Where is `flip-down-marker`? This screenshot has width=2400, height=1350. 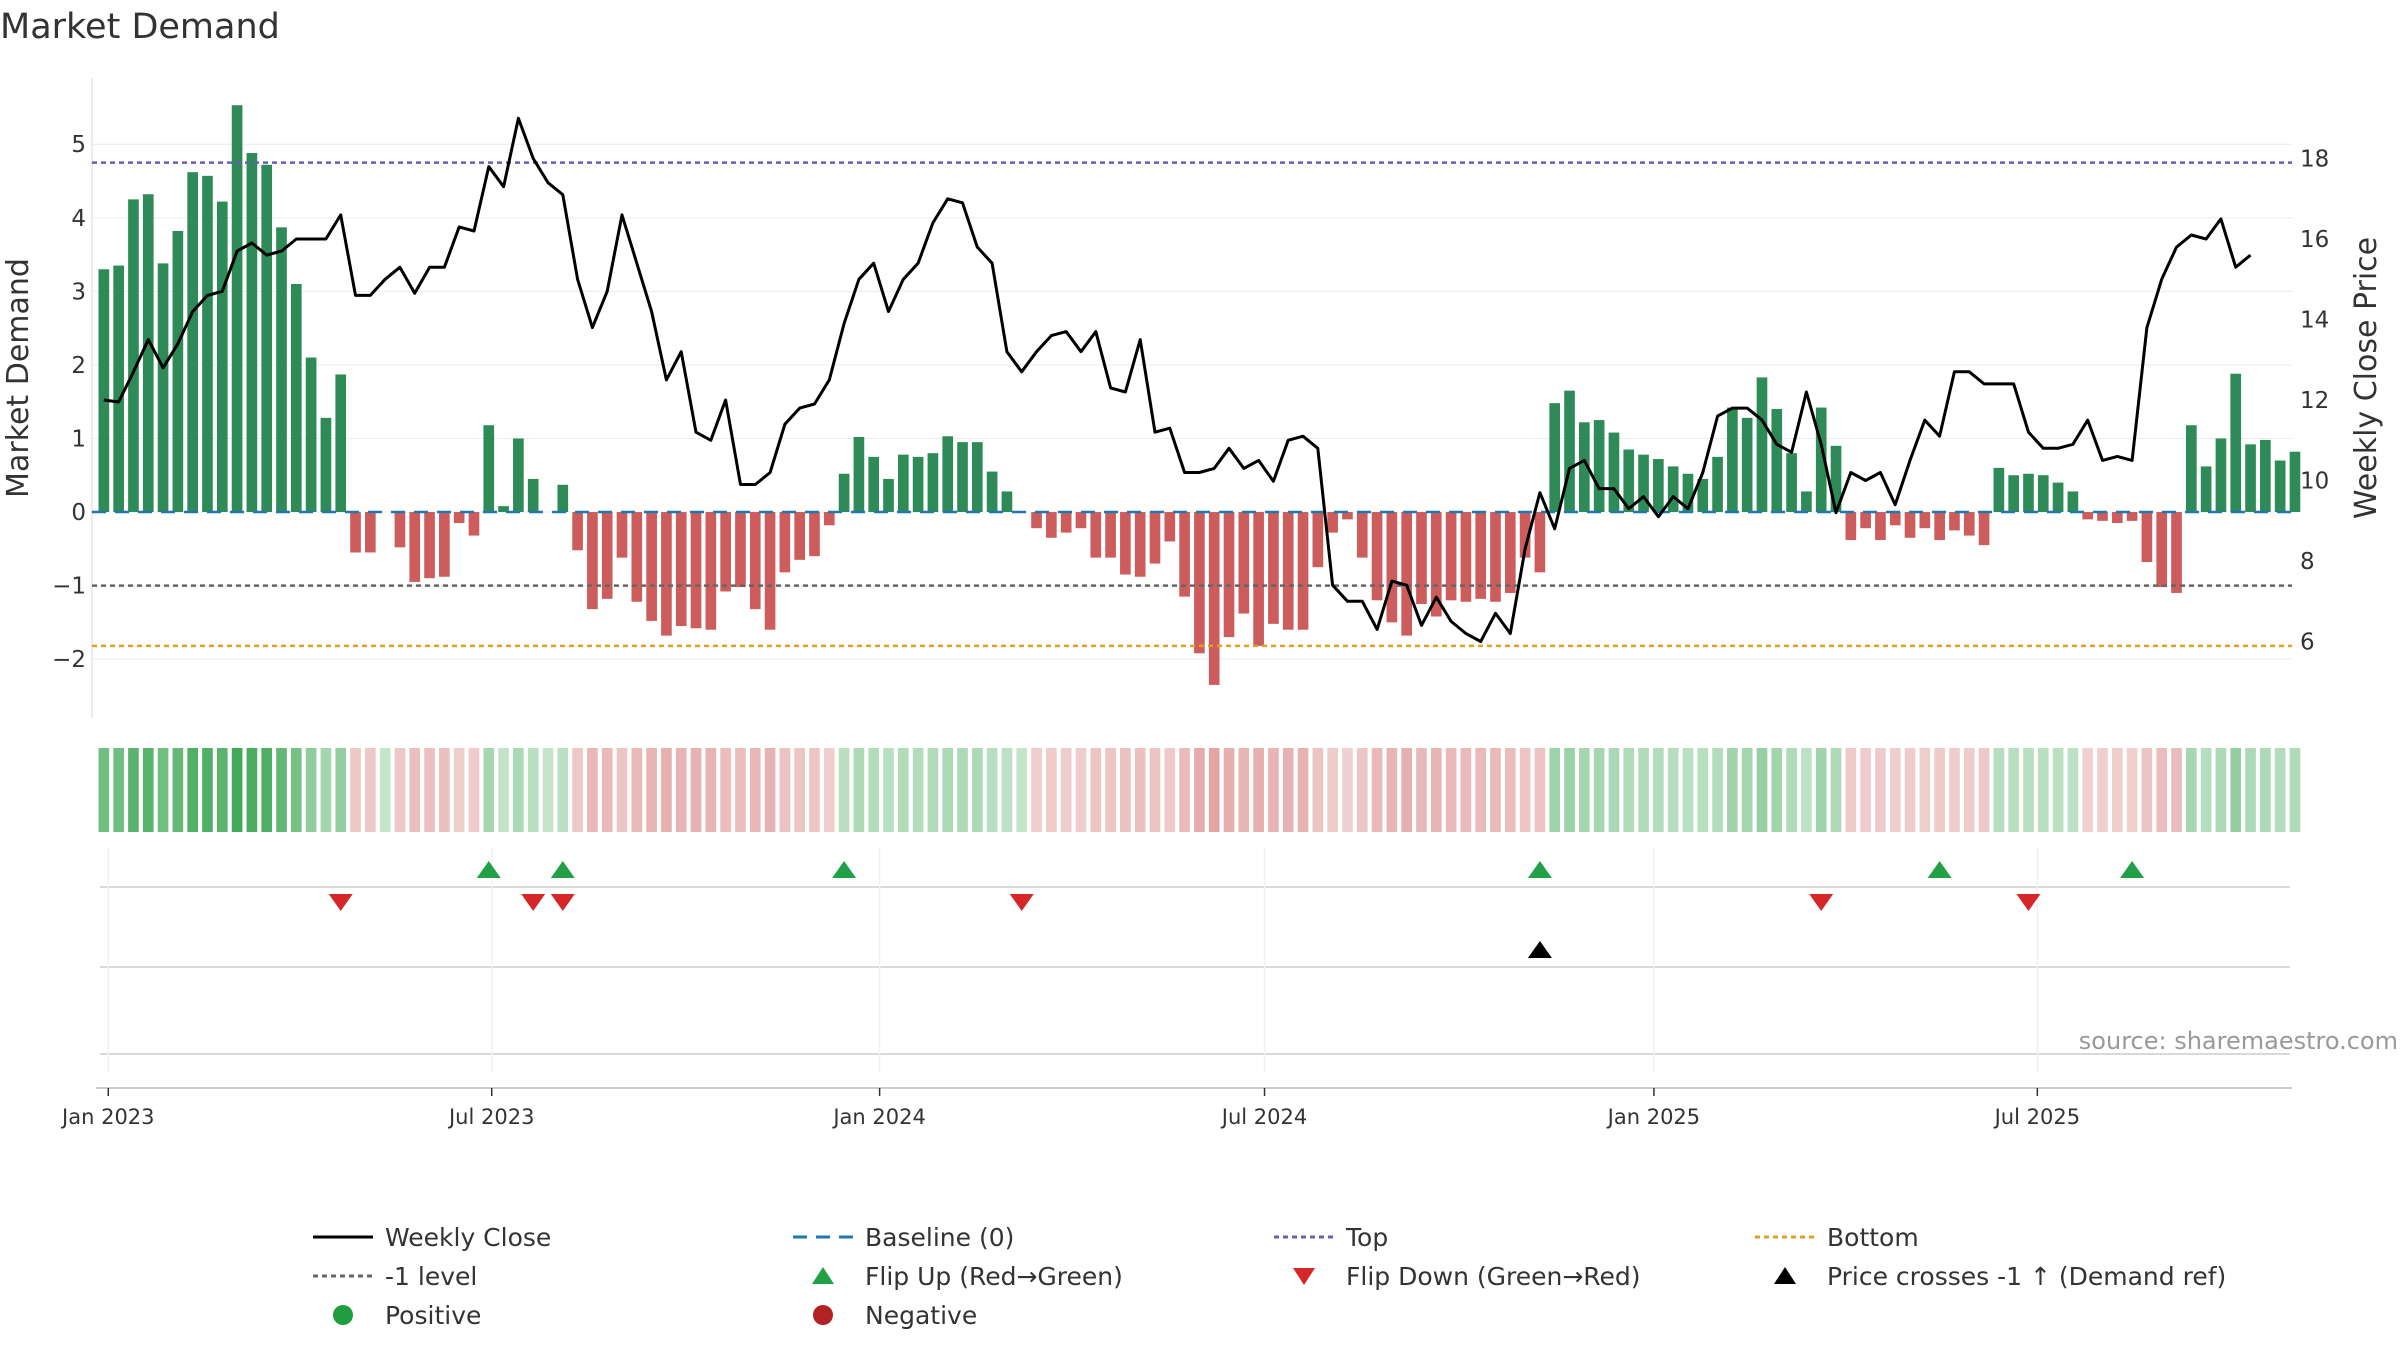 flip-down-marker is located at coordinates (1821, 902).